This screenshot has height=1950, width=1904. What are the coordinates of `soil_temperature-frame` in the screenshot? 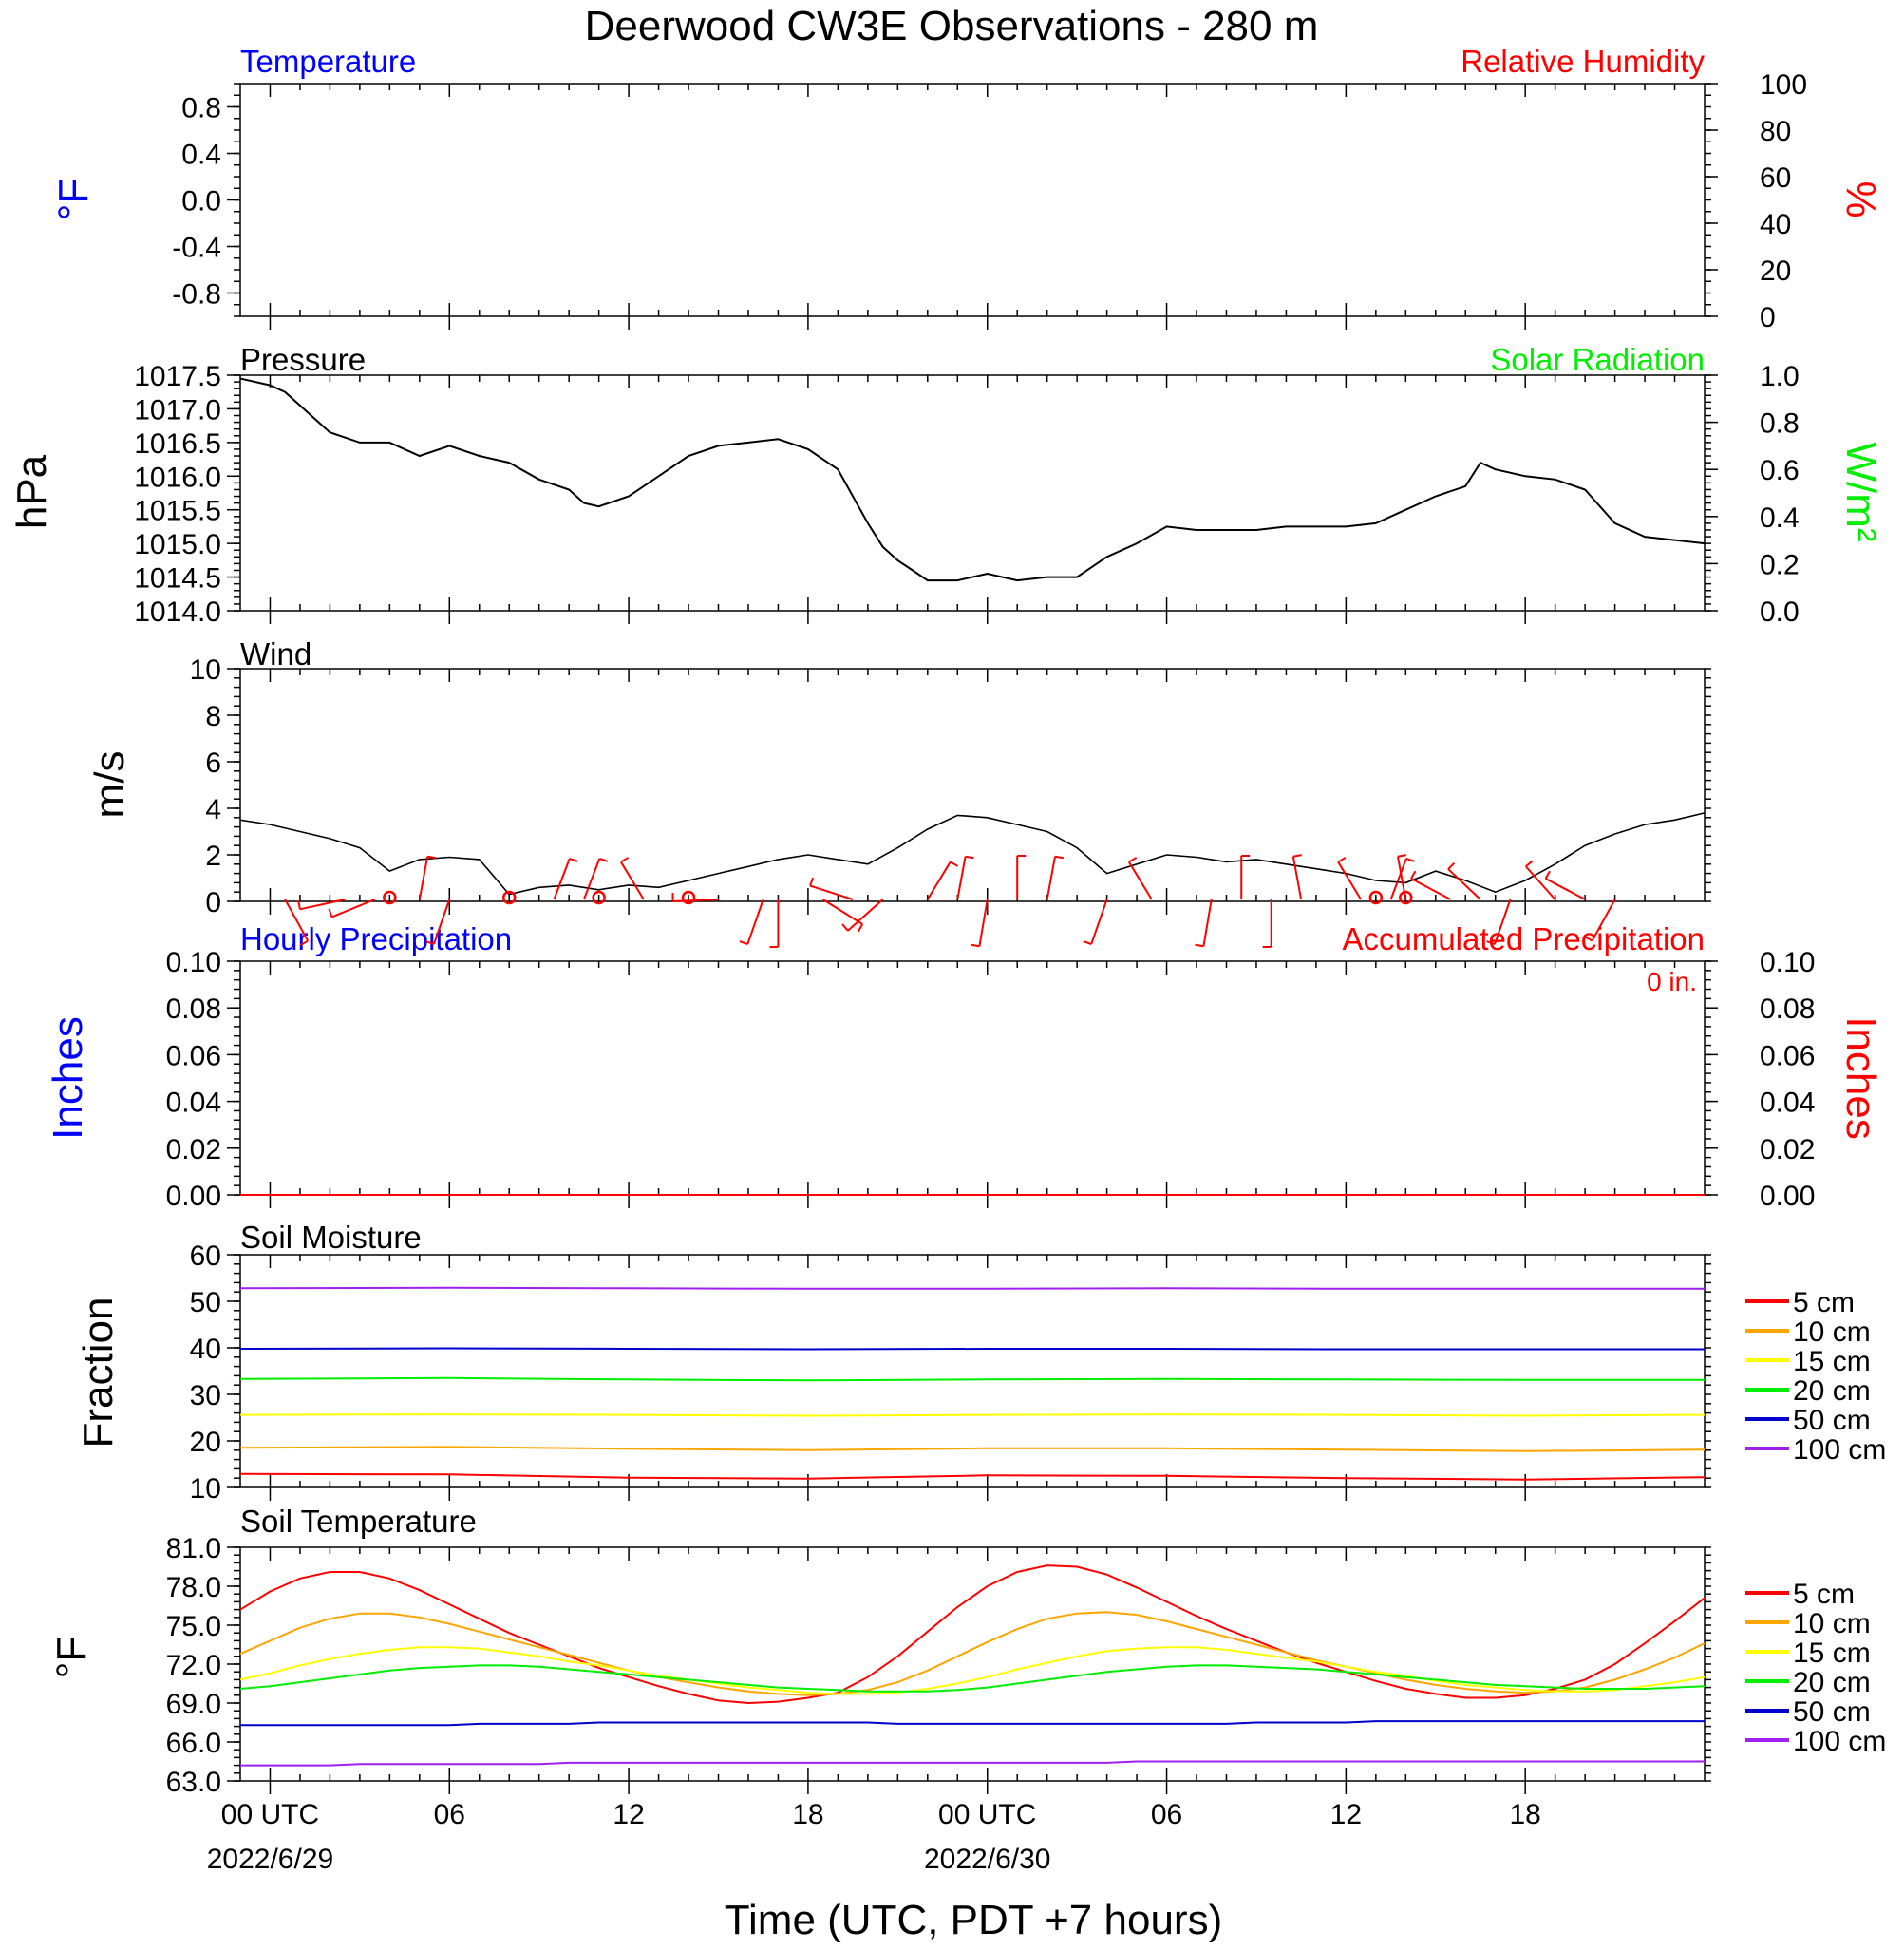 It's located at (973, 1664).